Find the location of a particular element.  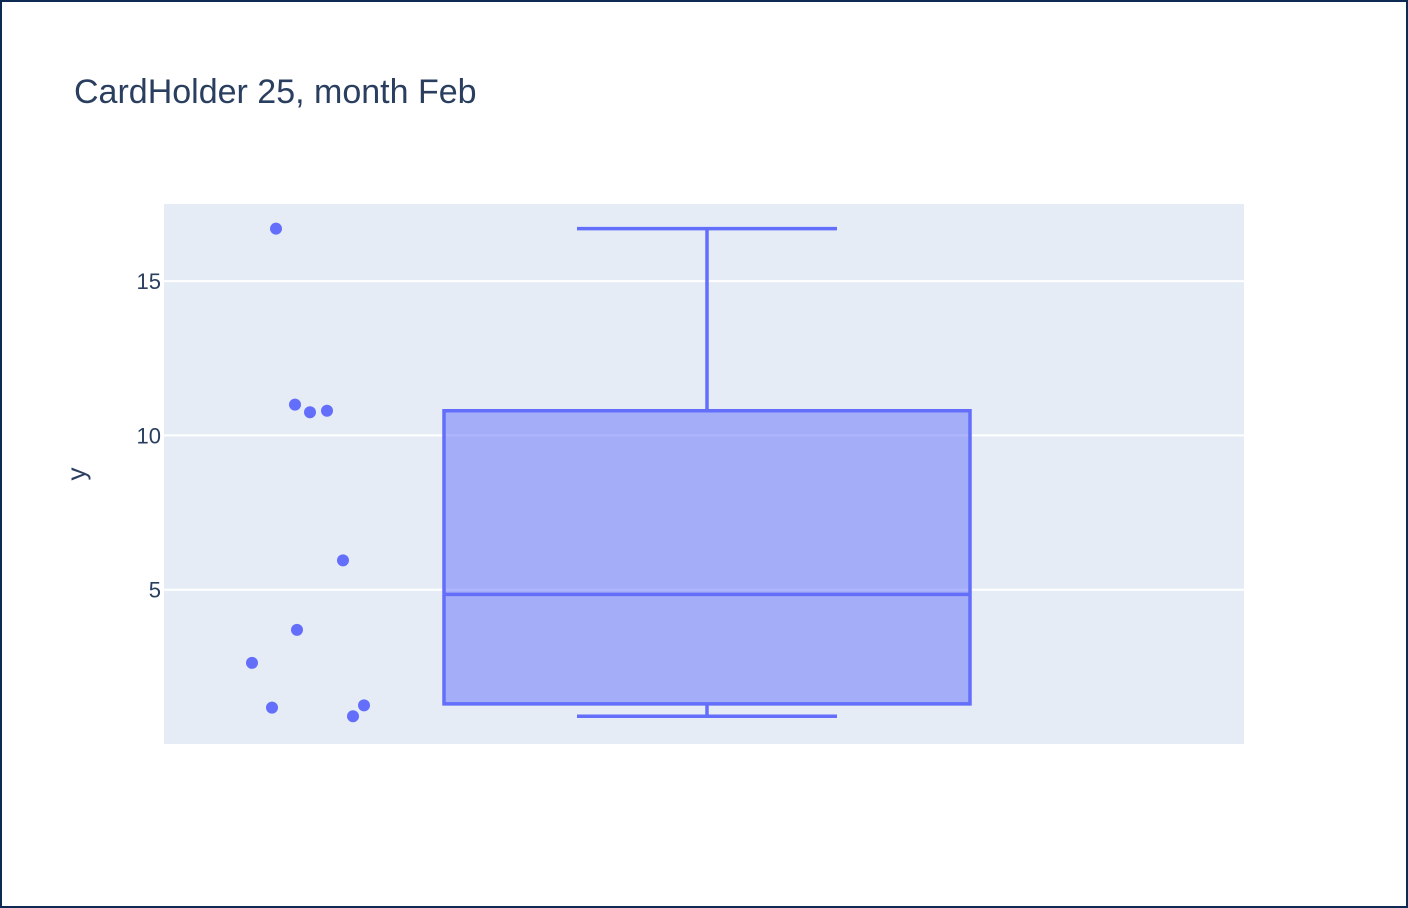

chart-title: CardHolder 25, month Feb is located at coordinates (275, 92).